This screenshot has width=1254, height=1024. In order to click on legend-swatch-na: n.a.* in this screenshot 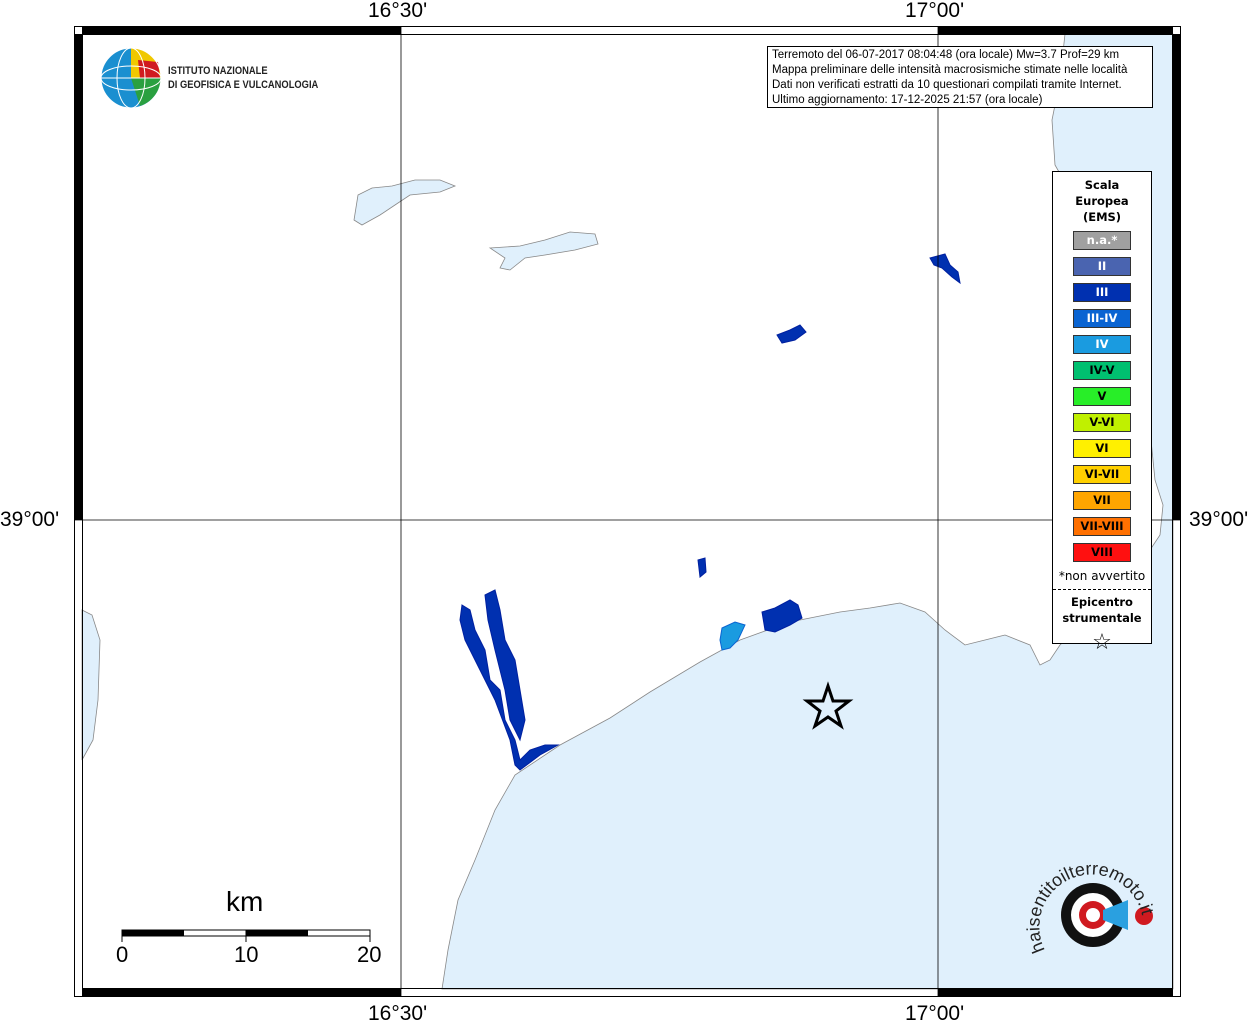, I will do `click(1102, 240)`.